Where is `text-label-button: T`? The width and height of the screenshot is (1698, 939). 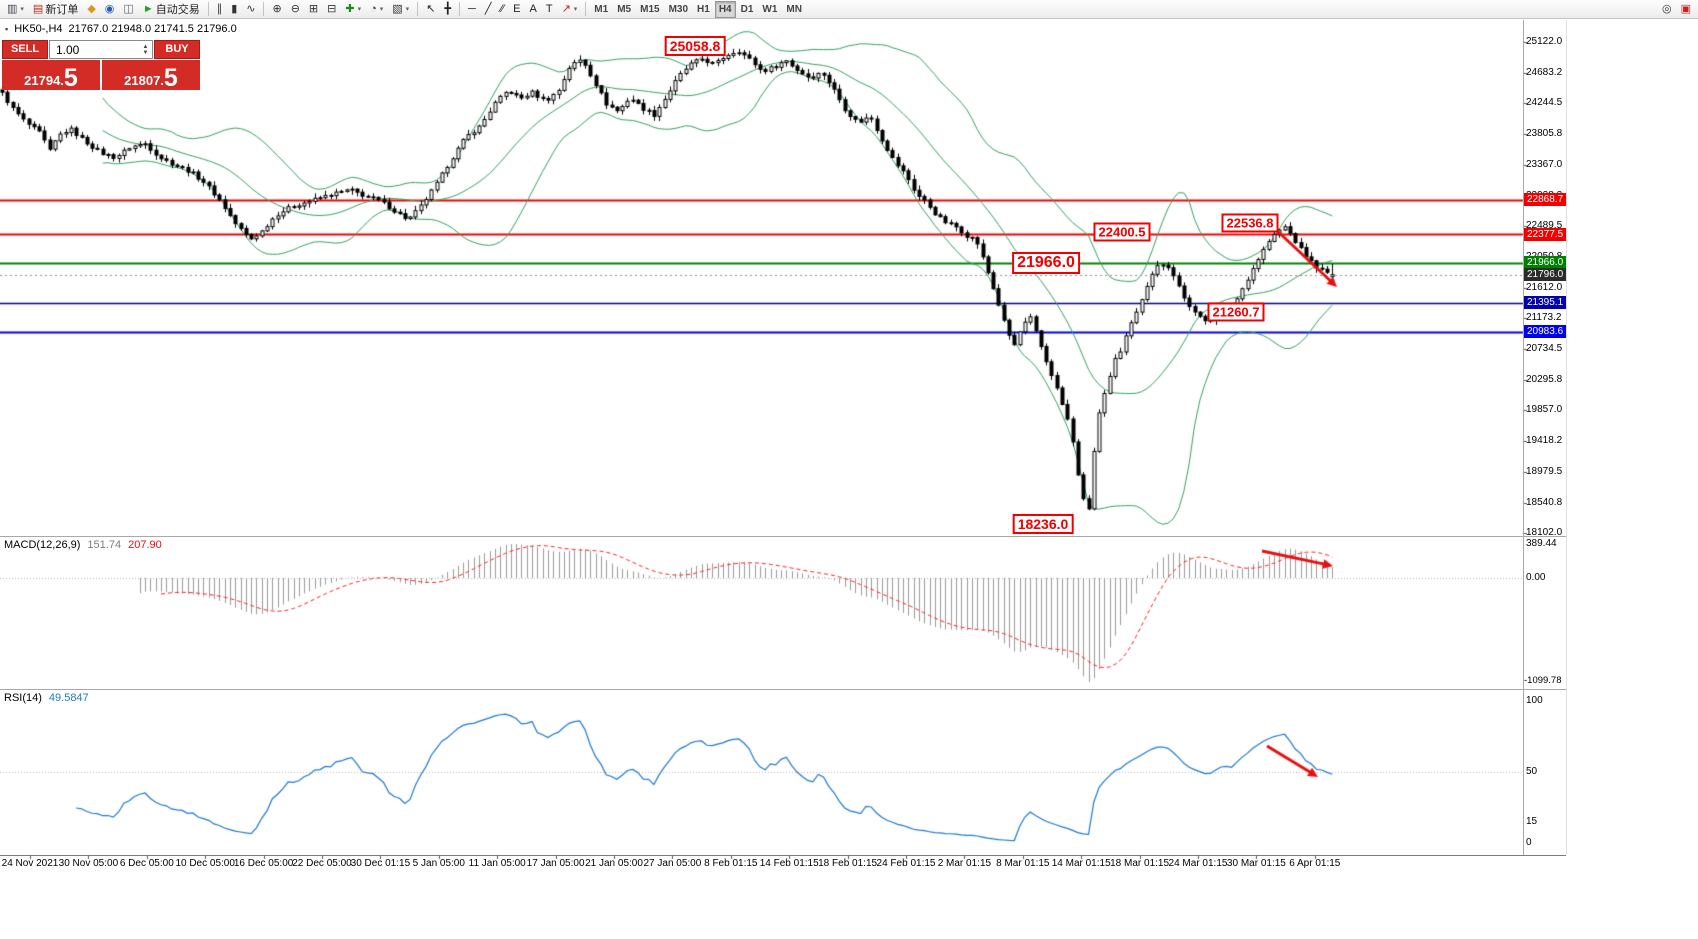 text-label-button: T is located at coordinates (549, 9).